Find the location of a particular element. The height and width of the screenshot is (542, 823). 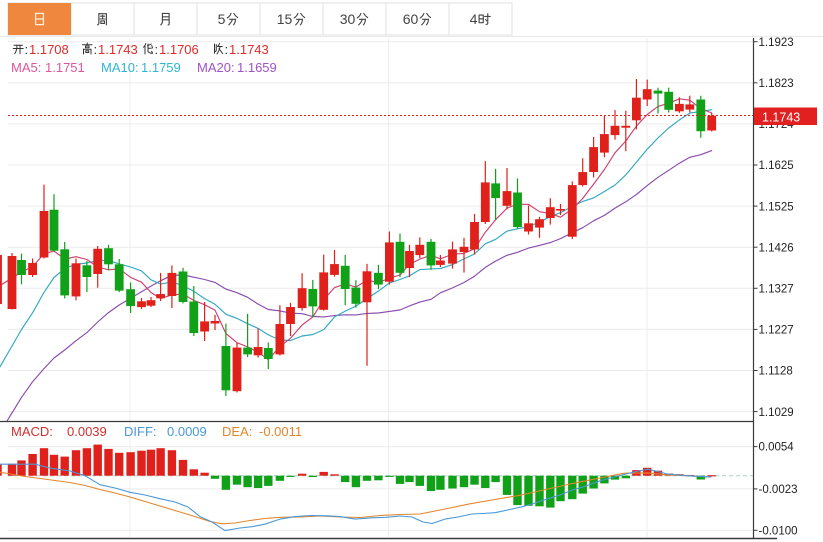

svg-text: DEA: -0.0011 is located at coordinates (262, 431).